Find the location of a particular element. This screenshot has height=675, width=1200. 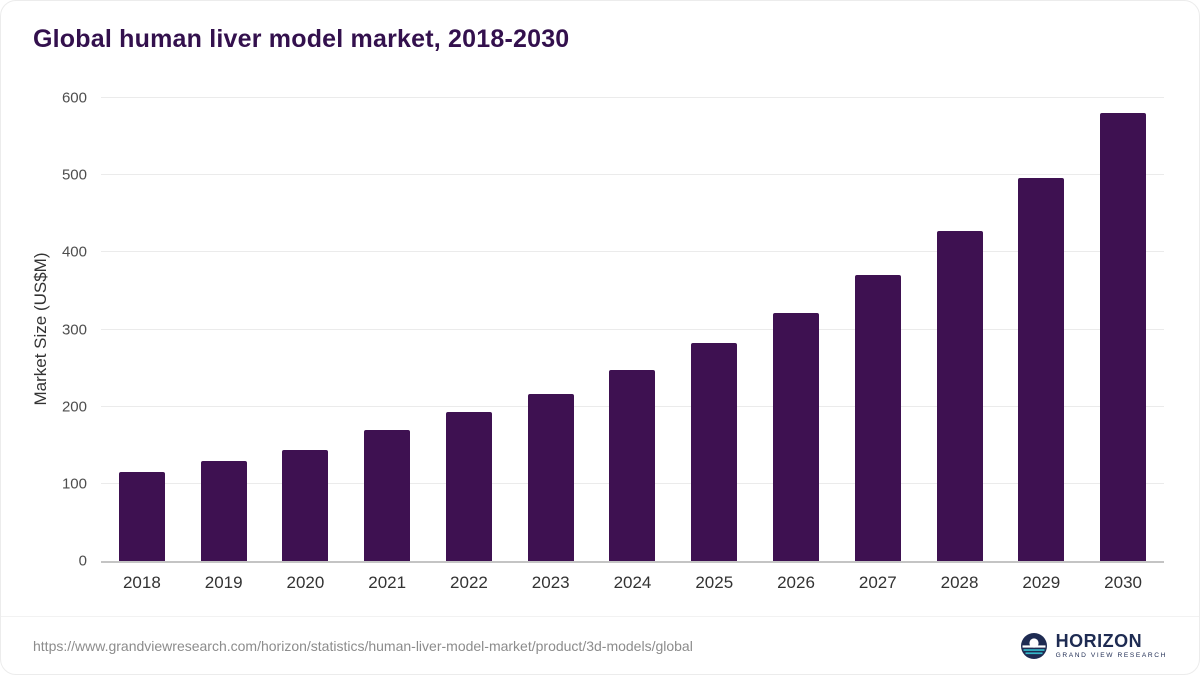

brand-name: HORIZON is located at coordinates (1099, 640).